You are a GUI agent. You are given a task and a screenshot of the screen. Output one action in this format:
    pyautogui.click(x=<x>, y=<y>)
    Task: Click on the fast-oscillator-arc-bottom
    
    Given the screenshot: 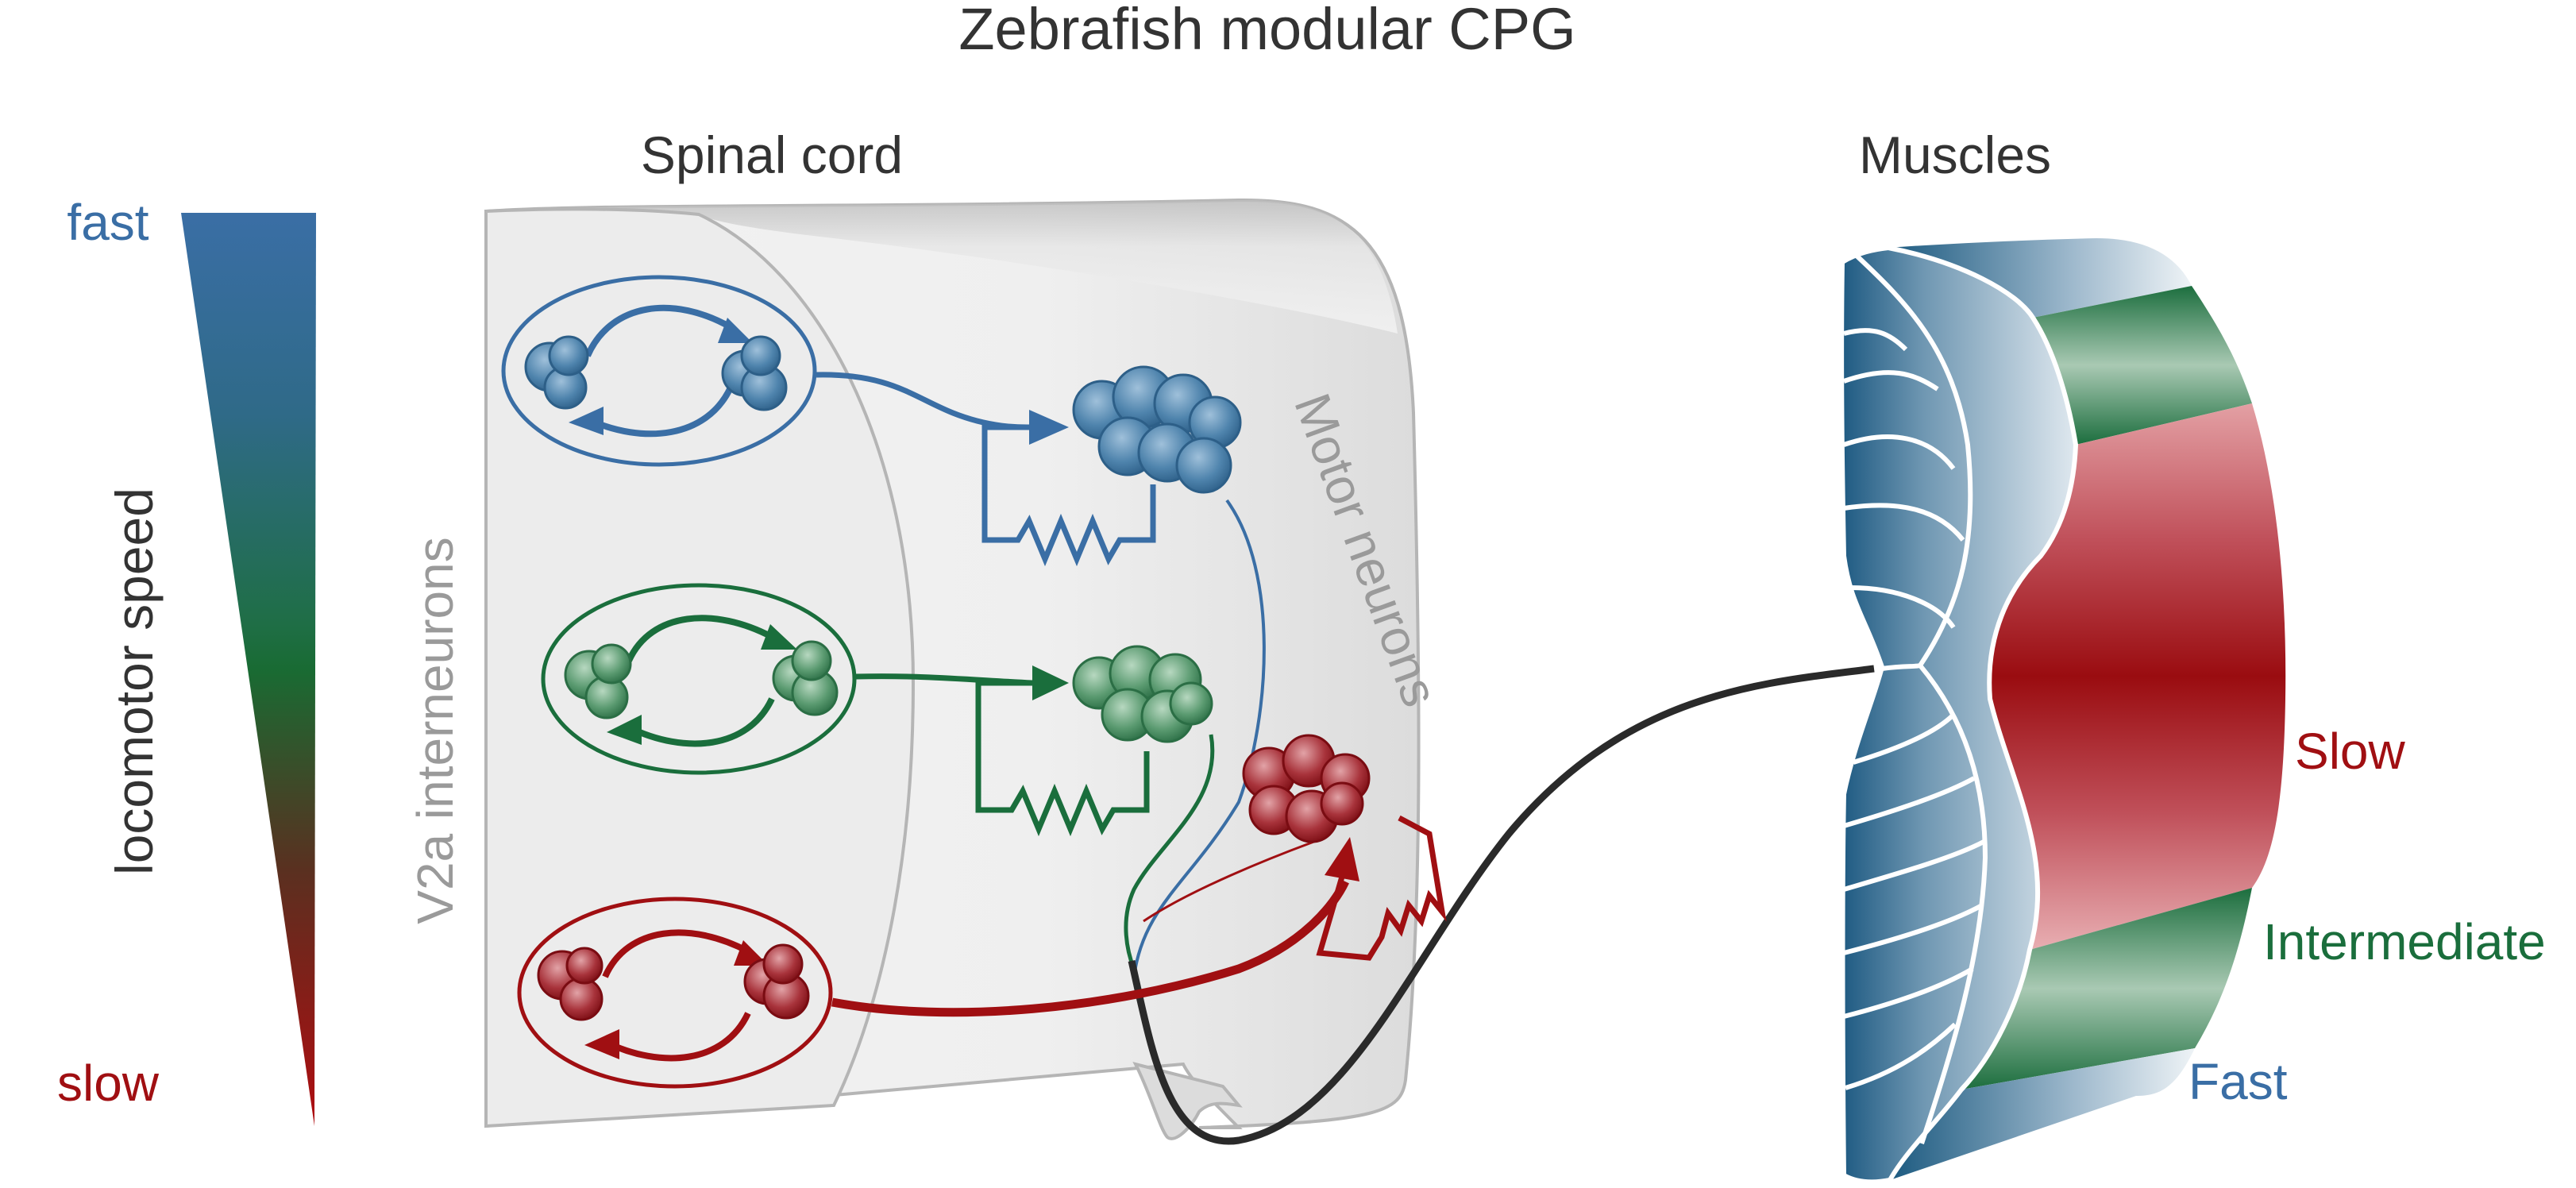 What is the action you would take?
    pyautogui.click(x=660, y=412)
    